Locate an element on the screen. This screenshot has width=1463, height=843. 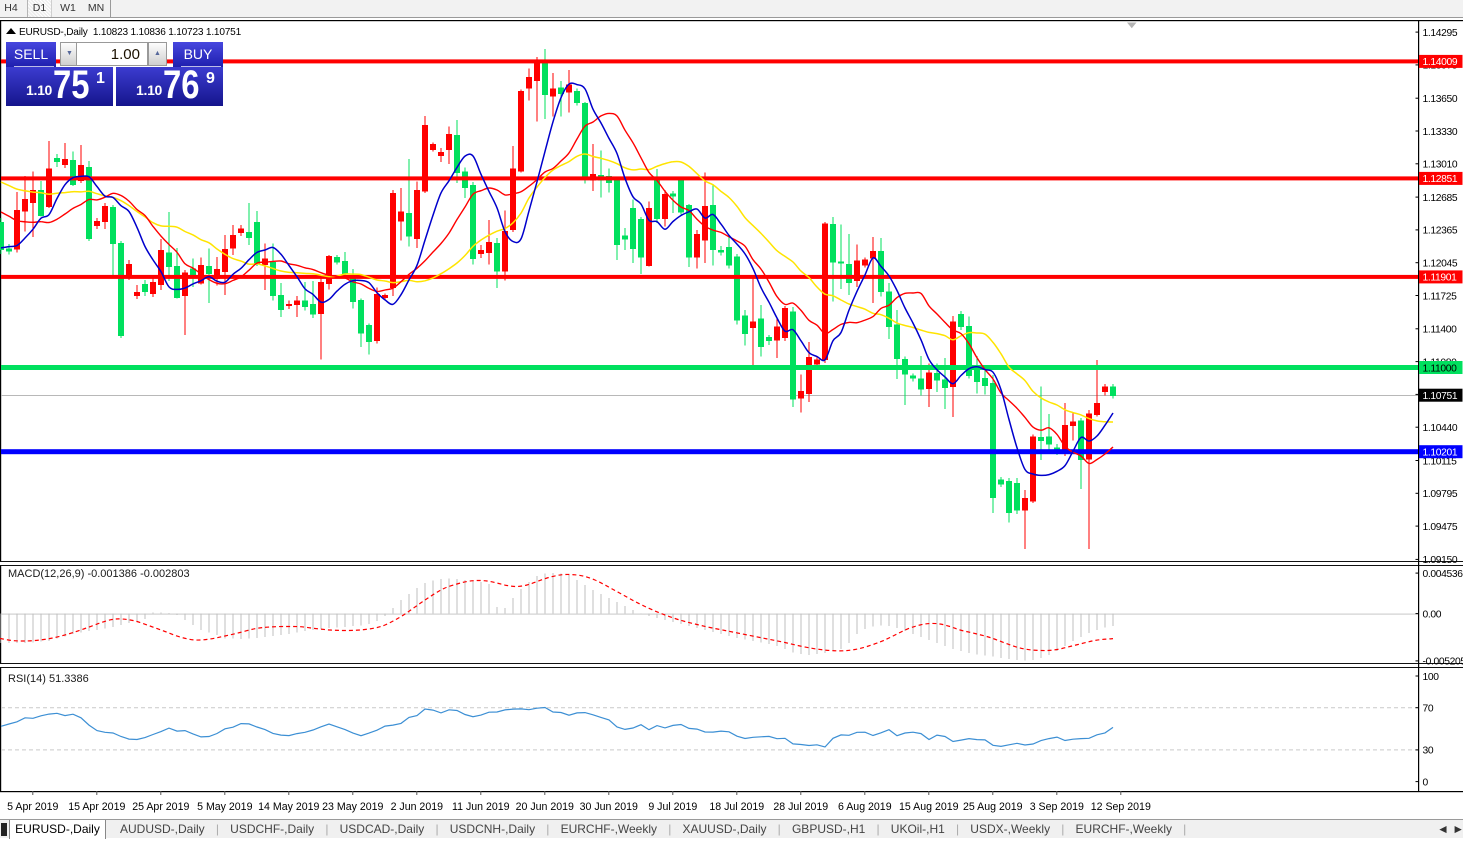
svg-text: 1.11000 is located at coordinates (1440, 368).